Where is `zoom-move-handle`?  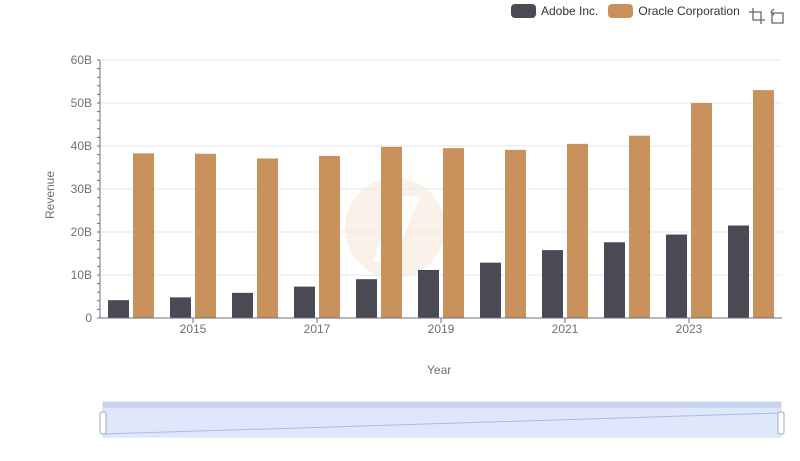 zoom-move-handle is located at coordinates (442, 405).